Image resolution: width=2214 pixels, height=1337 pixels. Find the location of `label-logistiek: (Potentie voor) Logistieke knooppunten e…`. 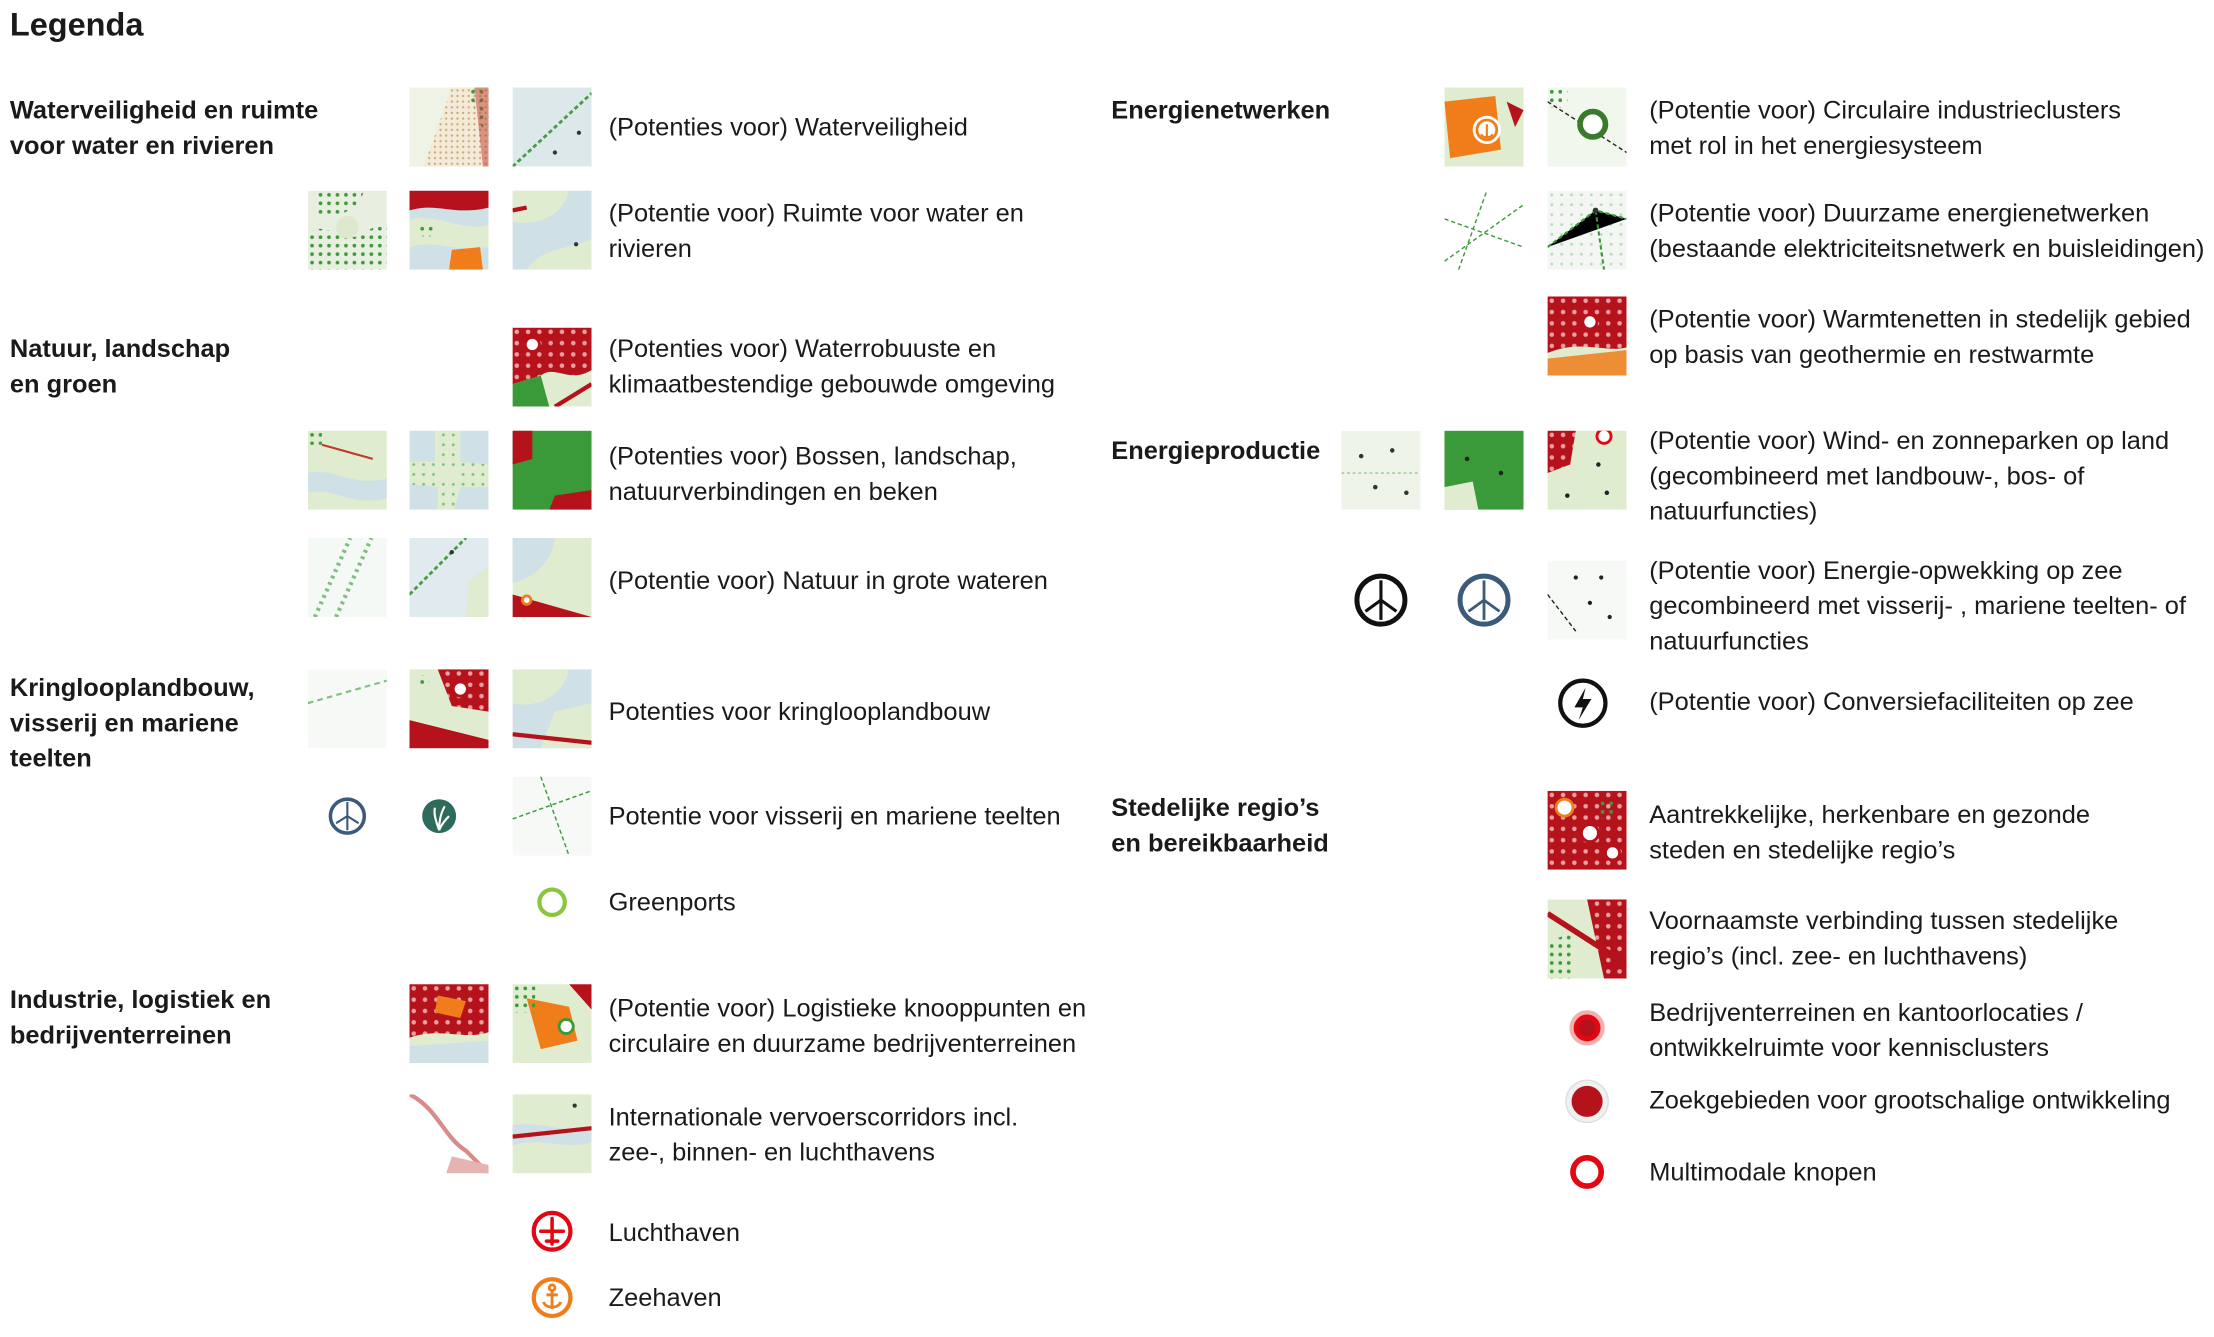

label-logistiek: (Potentie voor) Logistieke knooppunten e… is located at coordinates (847, 1026).